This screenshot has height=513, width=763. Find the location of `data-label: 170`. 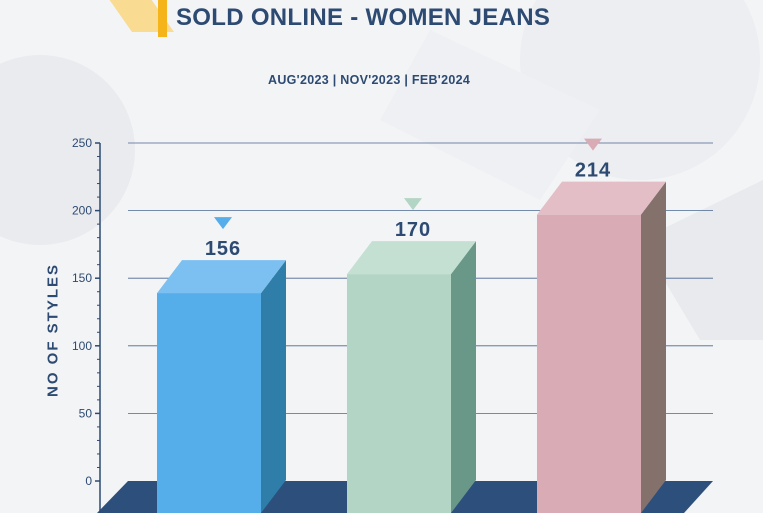

data-label: 170 is located at coordinates (413, 230).